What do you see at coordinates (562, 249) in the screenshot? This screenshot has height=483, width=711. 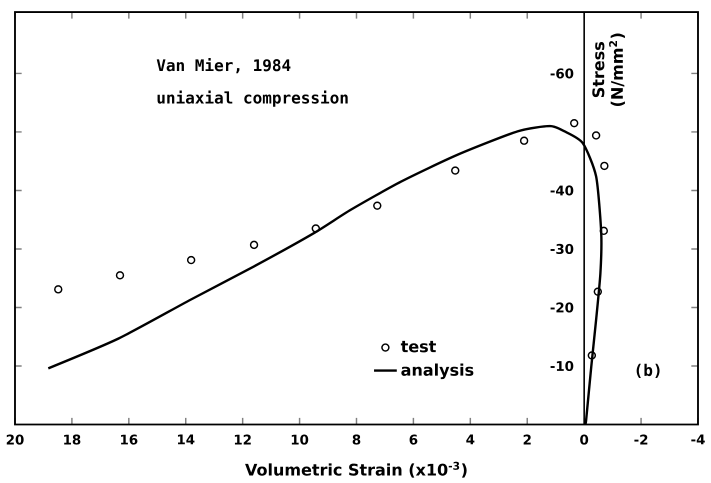 I see `y-tick-label: -30` at bounding box center [562, 249].